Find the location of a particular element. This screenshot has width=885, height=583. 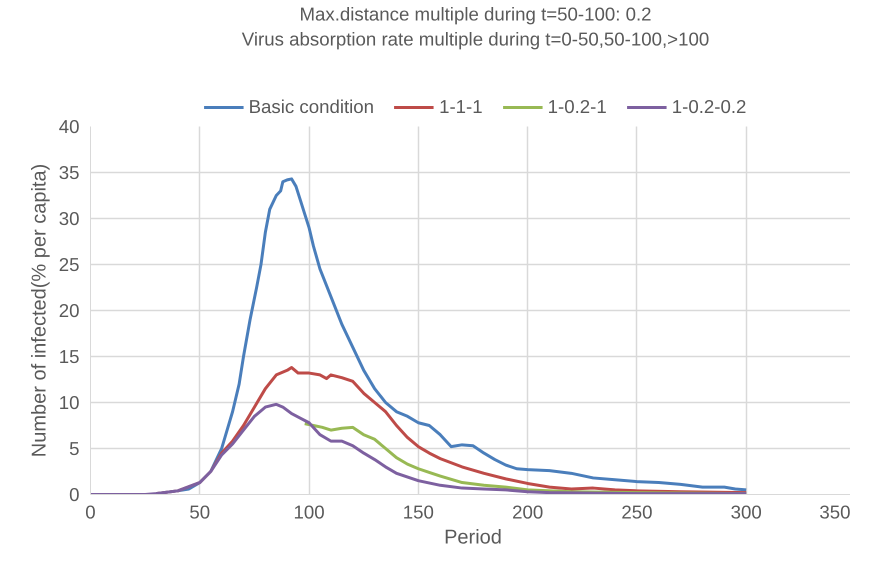

chart-title: Max.distance multiple during t=50-100: 0.2 is located at coordinates (475, 14).